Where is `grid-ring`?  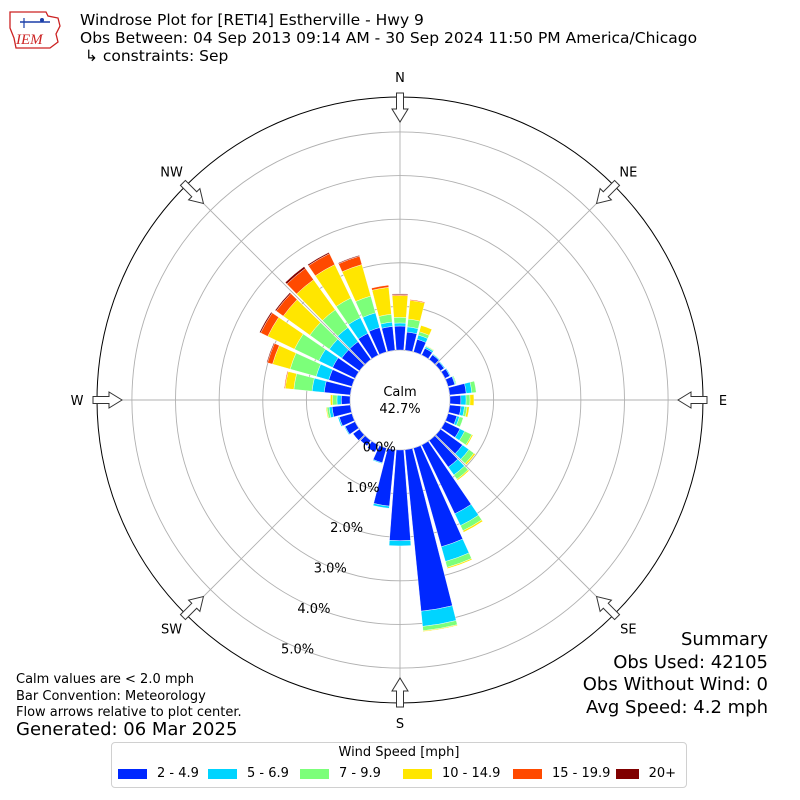 grid-ring is located at coordinates (400, 400).